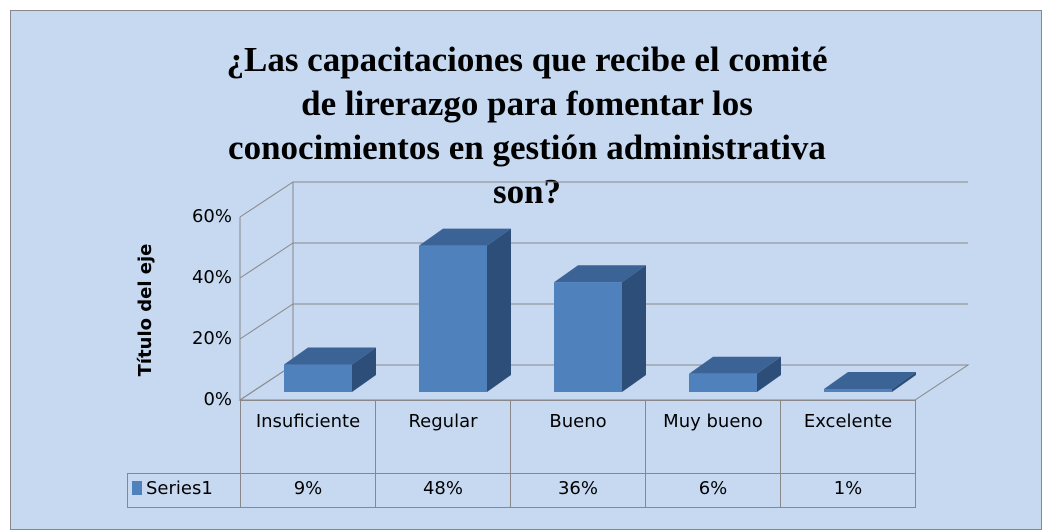 Image resolution: width=1054 pixels, height=530 pixels. What do you see at coordinates (443, 421) in the screenshot?
I see `x-tick-label-text: Regular` at bounding box center [443, 421].